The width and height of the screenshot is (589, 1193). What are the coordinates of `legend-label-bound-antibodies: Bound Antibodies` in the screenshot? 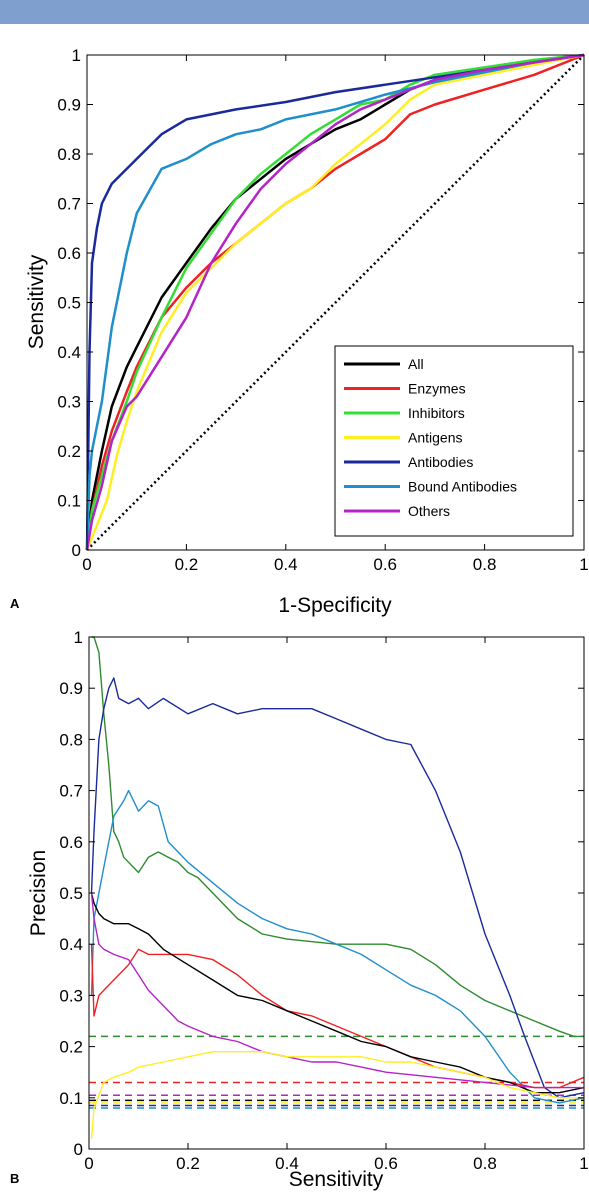 It's located at (462, 487).